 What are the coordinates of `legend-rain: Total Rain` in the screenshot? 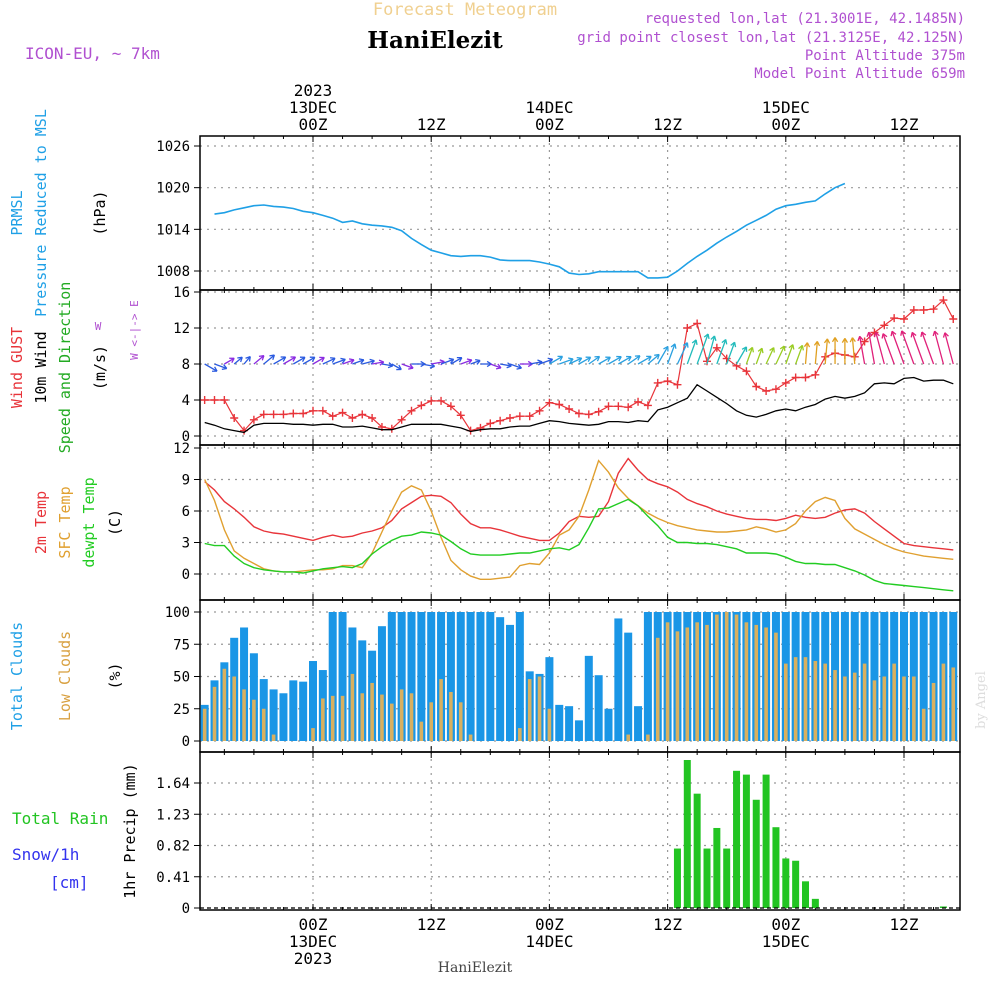 It's located at (60, 818).